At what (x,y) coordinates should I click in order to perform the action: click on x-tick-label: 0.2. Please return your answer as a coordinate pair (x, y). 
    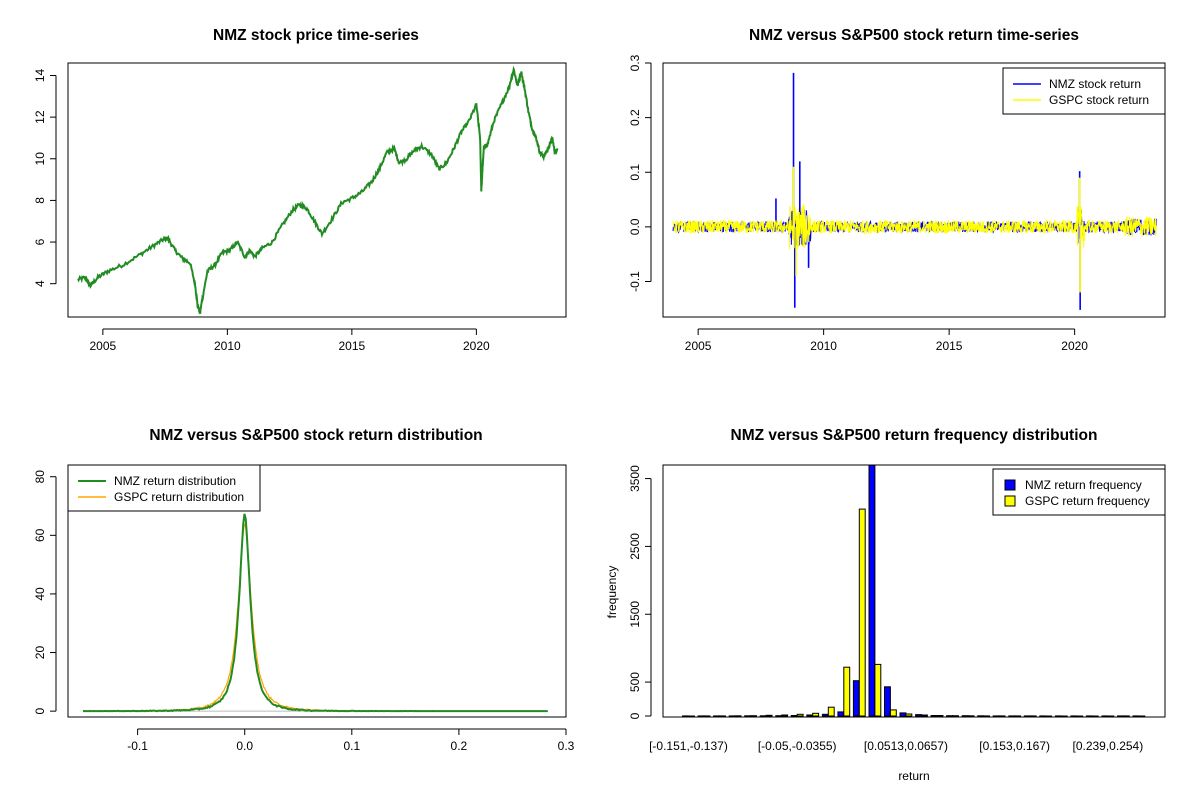
    Looking at the image, I should click on (459, 746).